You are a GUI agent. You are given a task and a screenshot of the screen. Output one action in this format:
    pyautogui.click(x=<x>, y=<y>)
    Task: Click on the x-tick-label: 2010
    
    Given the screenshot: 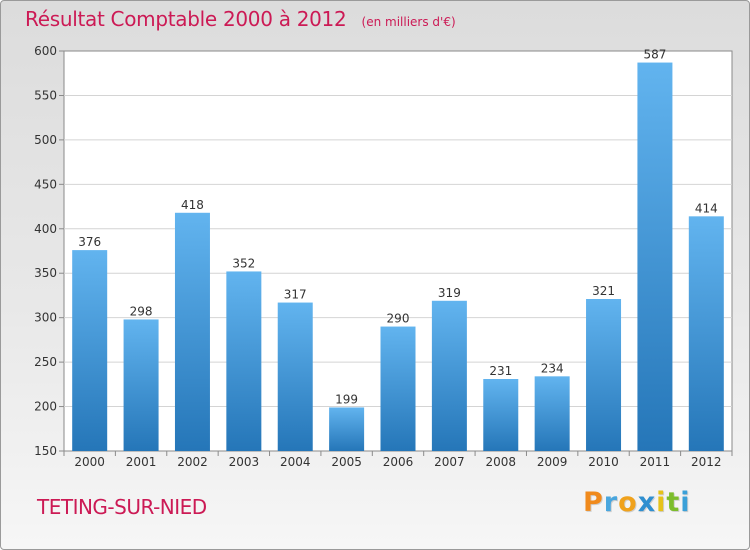 What is the action you would take?
    pyautogui.click(x=603, y=462)
    